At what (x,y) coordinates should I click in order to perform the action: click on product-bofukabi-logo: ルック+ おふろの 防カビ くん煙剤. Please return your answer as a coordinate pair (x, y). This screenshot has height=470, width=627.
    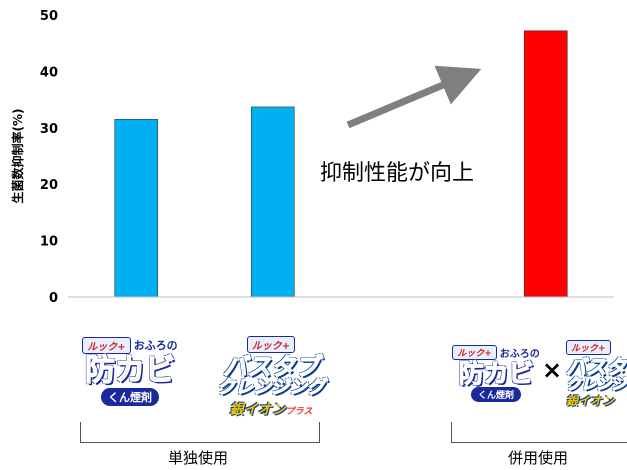
    Looking at the image, I should click on (130, 371).